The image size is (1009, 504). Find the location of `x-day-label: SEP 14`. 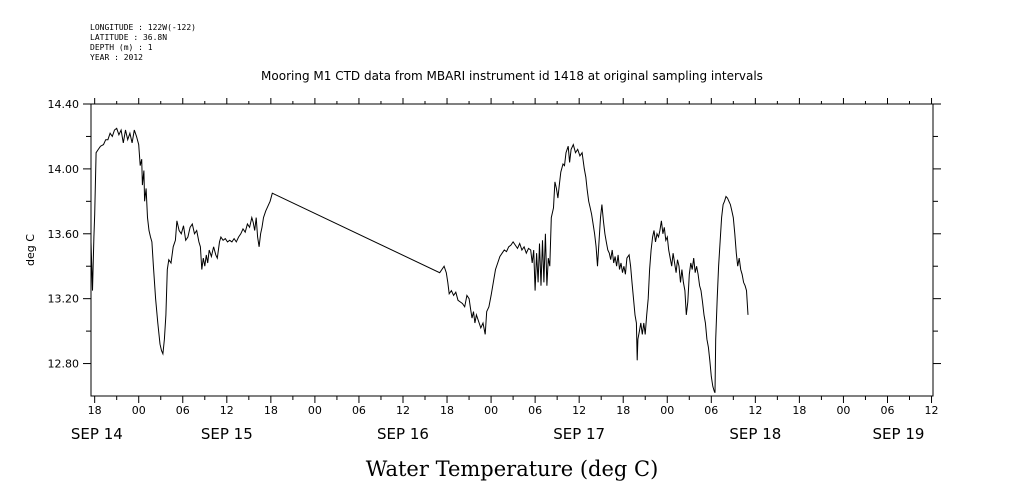

x-day-label: SEP 14 is located at coordinates (97, 434).